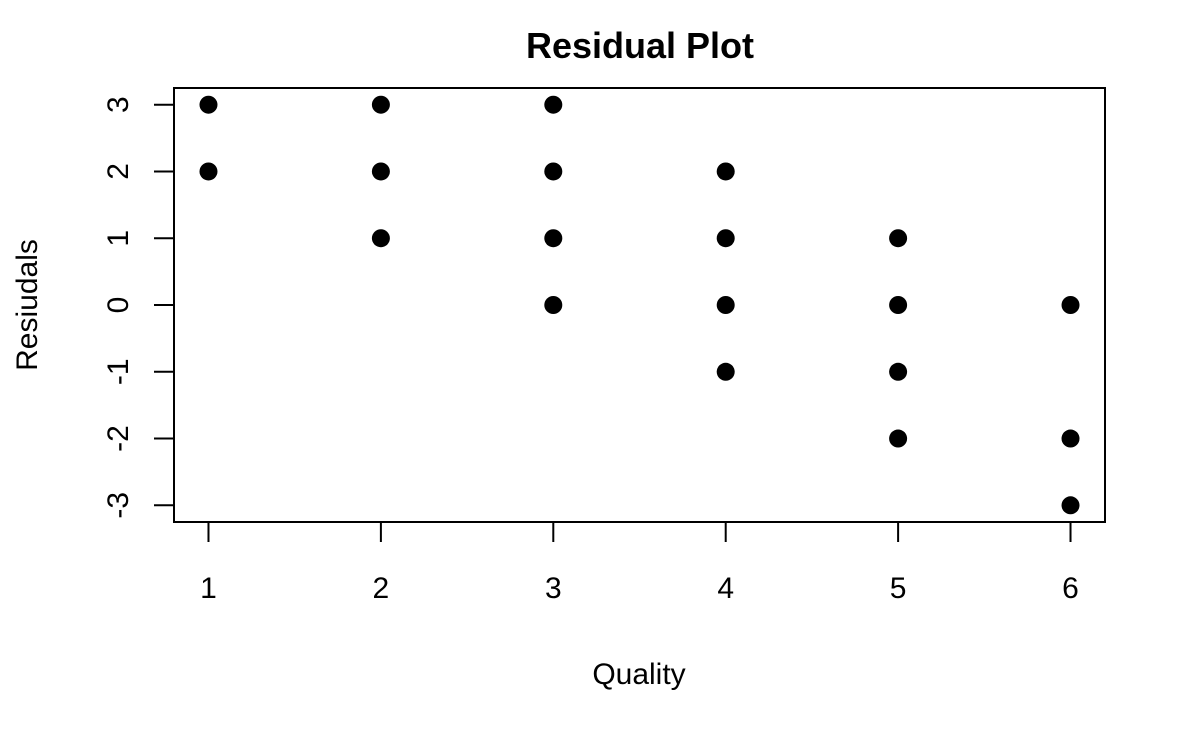  What do you see at coordinates (118, 438) in the screenshot?
I see `y-tick-label: -2` at bounding box center [118, 438].